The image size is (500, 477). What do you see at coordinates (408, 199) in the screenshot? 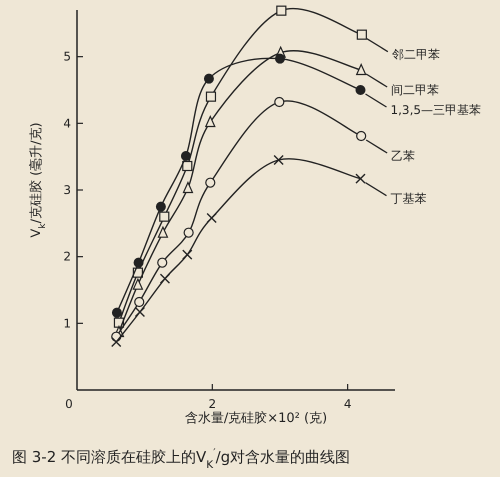
I see `text: 丁基苯` at bounding box center [408, 199].